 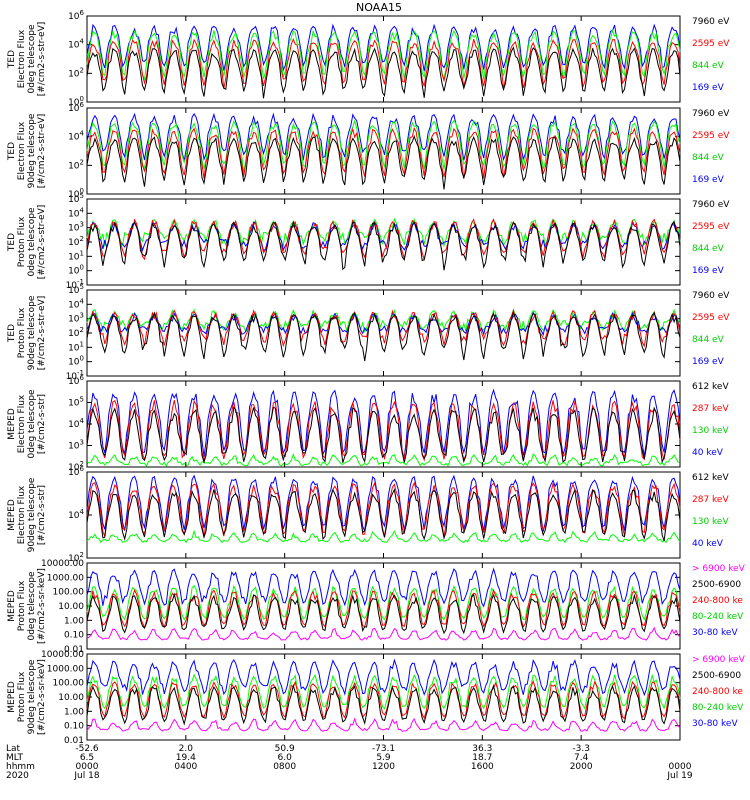 What do you see at coordinates (717, 692) in the screenshot?
I see `legend-entry: 240-800 ke` at bounding box center [717, 692].